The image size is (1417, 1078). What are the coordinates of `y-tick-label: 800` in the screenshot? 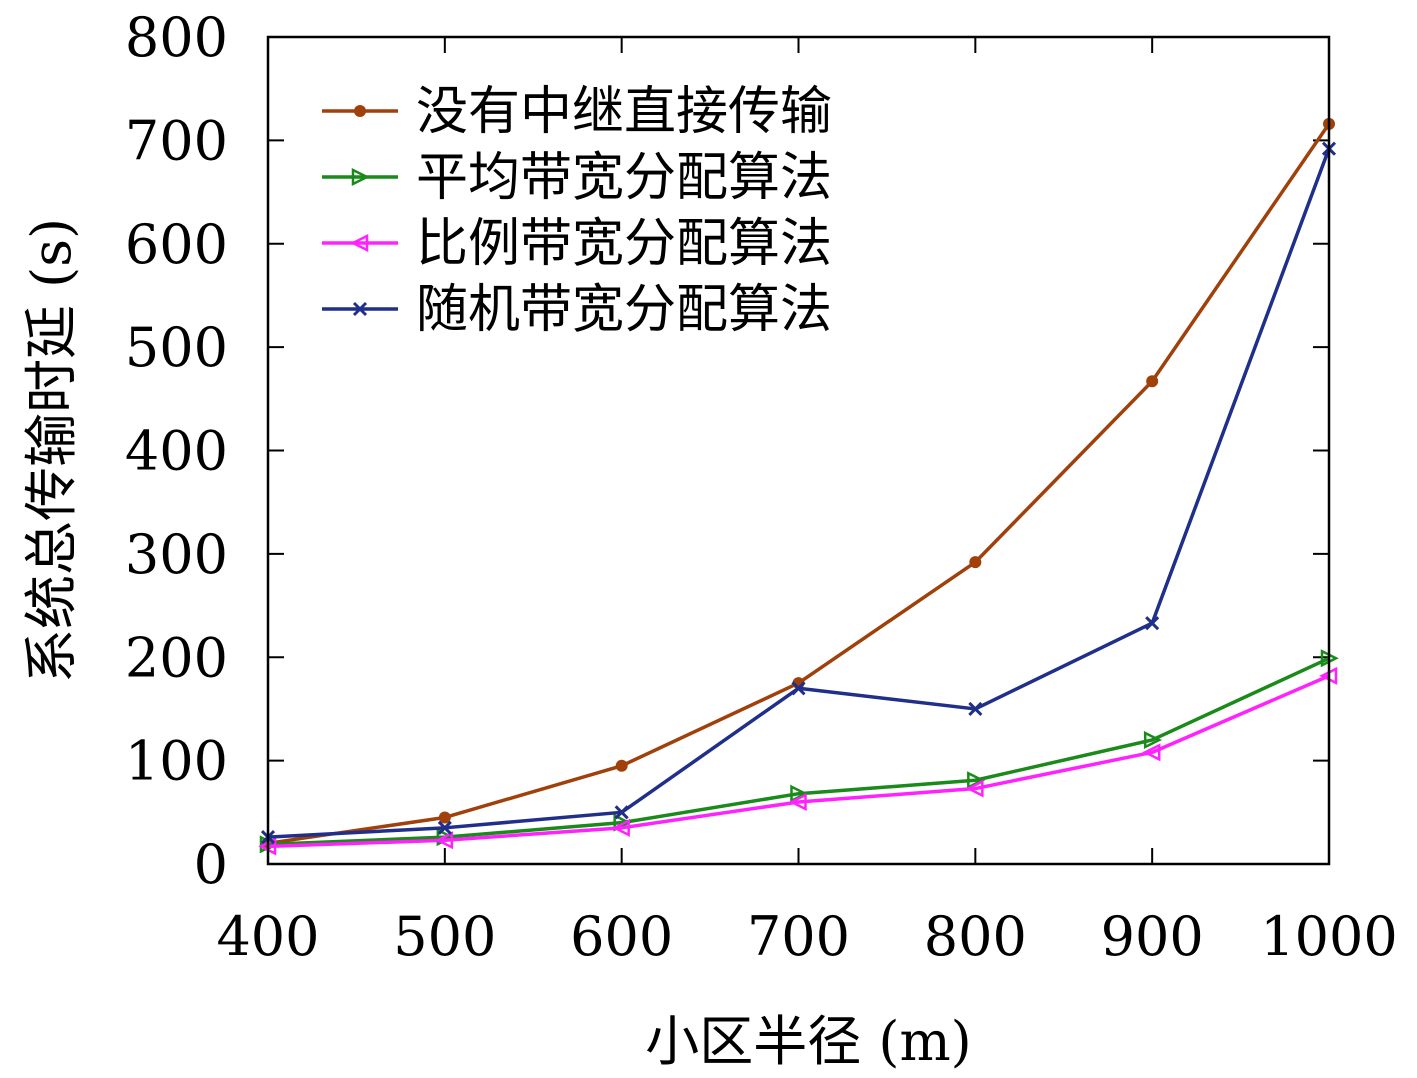 It's located at (176, 37).